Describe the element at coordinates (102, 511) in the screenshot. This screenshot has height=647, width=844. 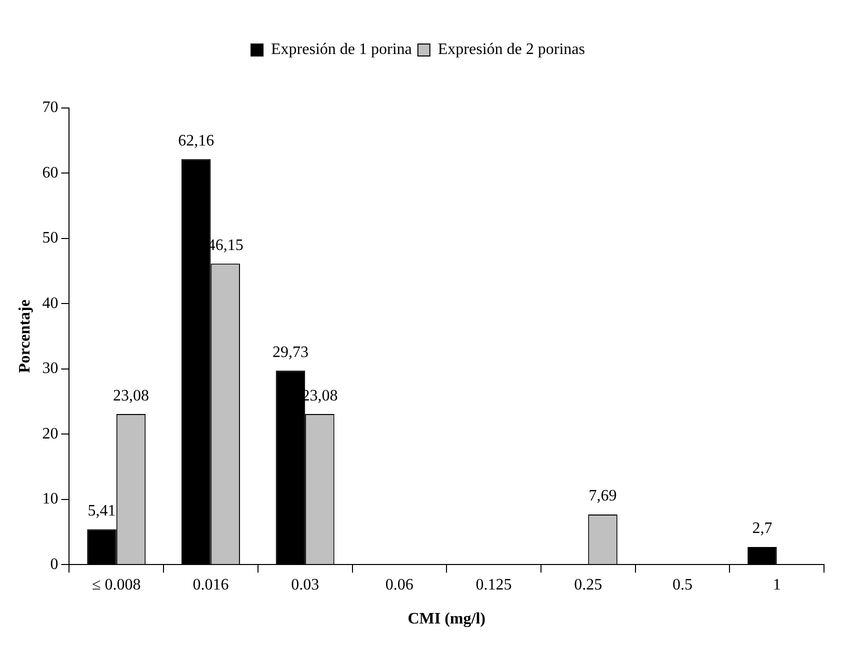
I see `data-label: 5,41` at that location.